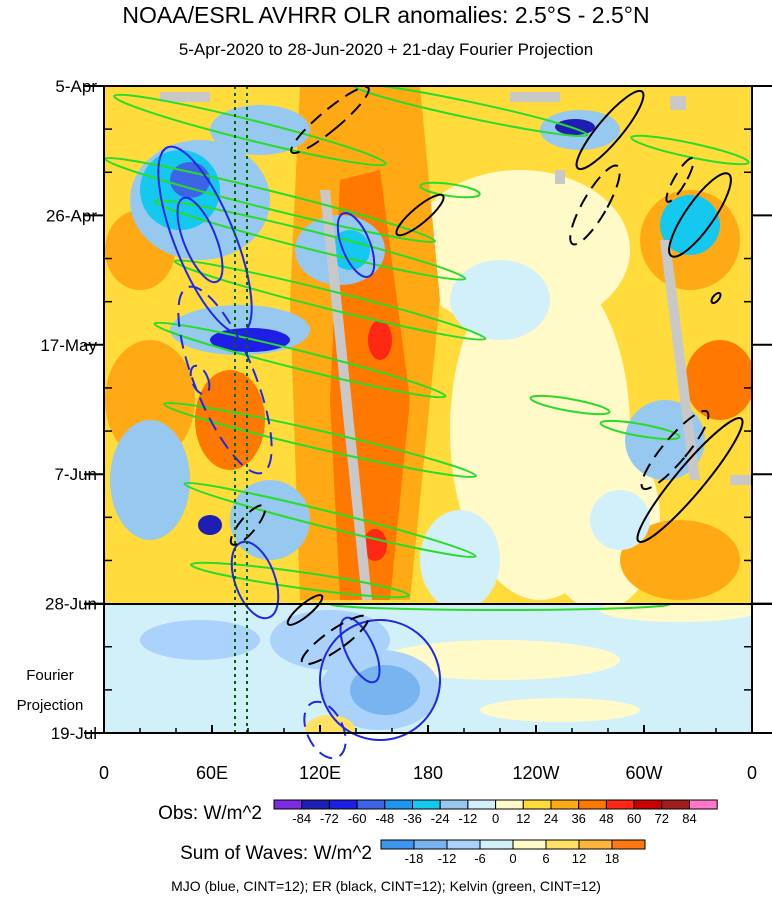 The width and height of the screenshot is (772, 899). What do you see at coordinates (606, 818) in the screenshot?
I see `colorbar-level-label: 48` at bounding box center [606, 818].